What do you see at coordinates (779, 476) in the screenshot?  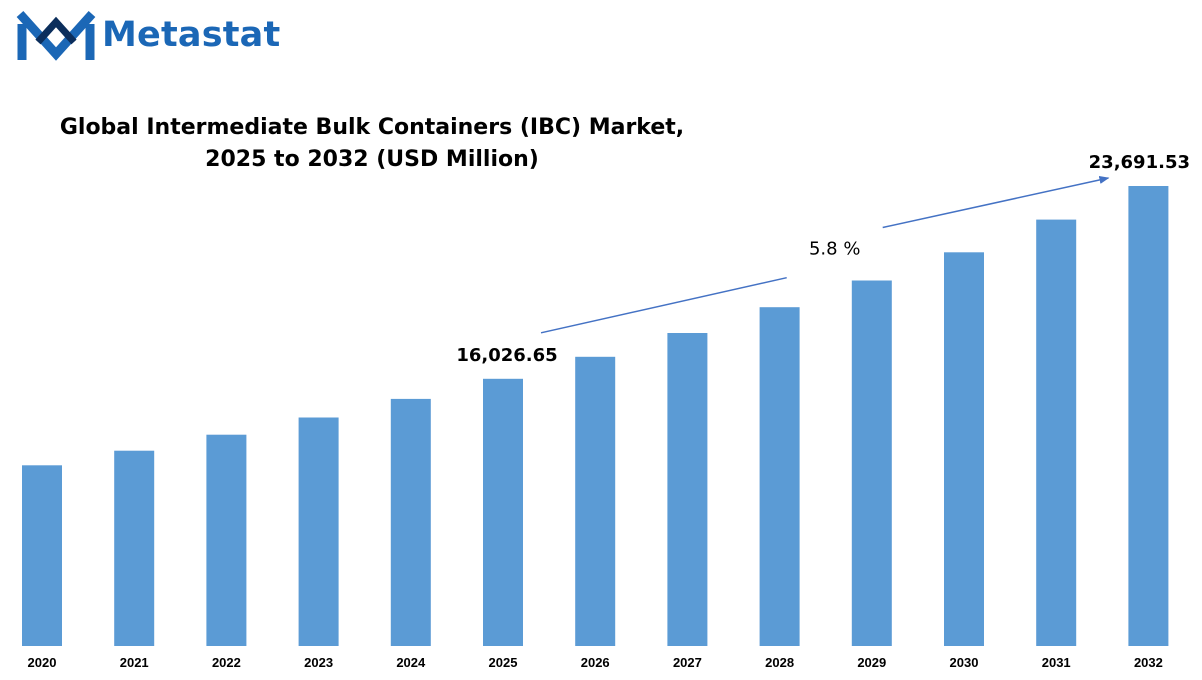 I see `bar-2028` at bounding box center [779, 476].